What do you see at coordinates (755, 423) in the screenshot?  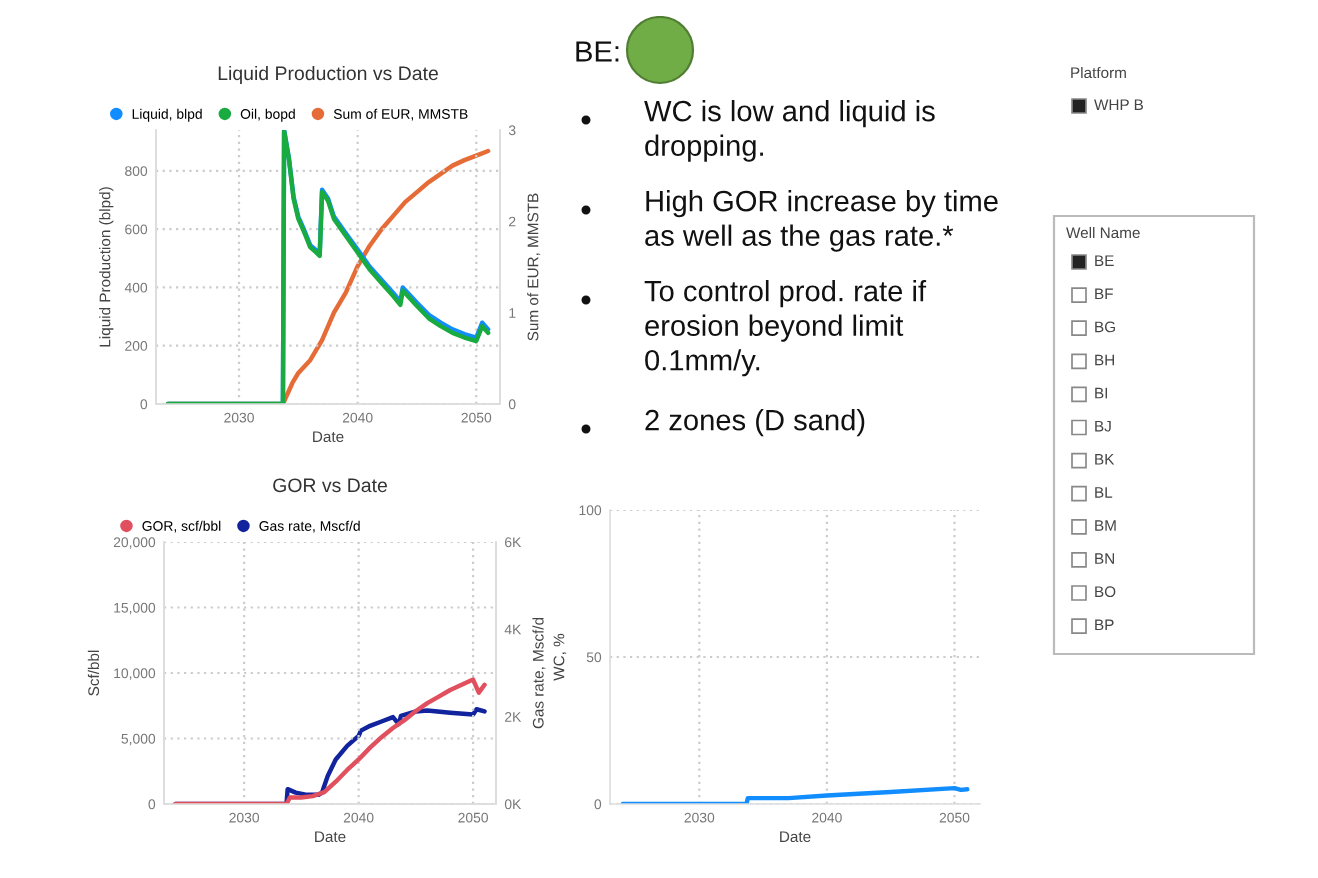 I see `text: 2 zones (D sand)` at bounding box center [755, 423].